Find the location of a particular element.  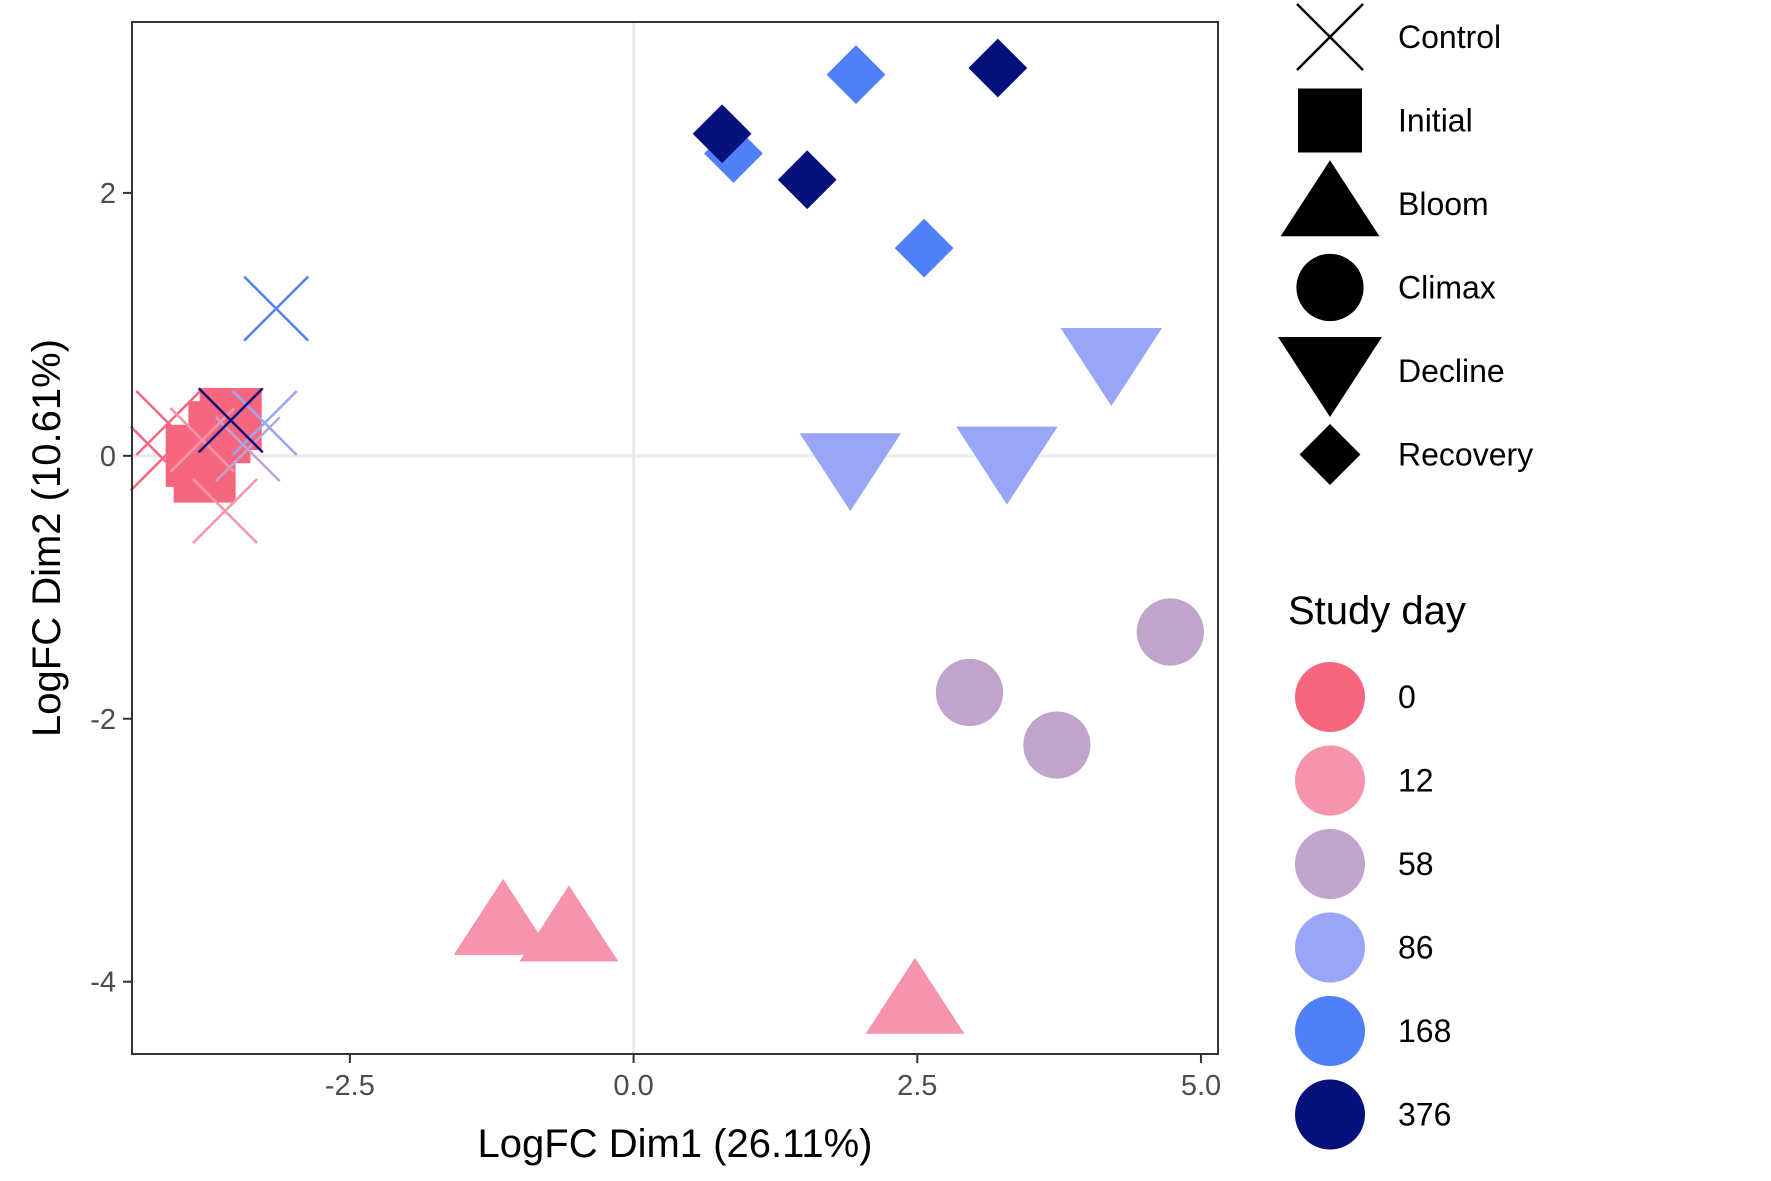

diamond-icon is located at coordinates (1330, 454).